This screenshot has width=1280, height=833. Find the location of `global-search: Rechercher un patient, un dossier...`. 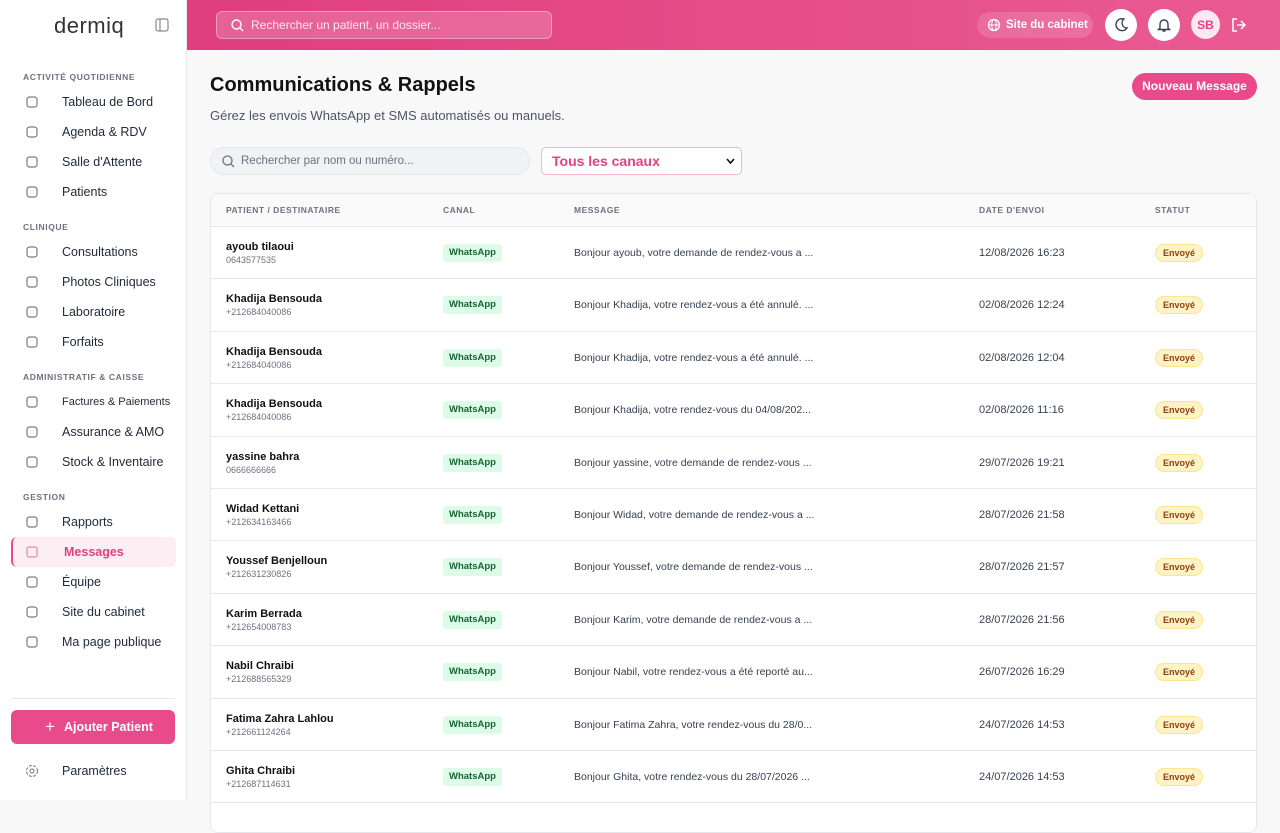

global-search: Rechercher un patient, un dossier... is located at coordinates (384, 25).